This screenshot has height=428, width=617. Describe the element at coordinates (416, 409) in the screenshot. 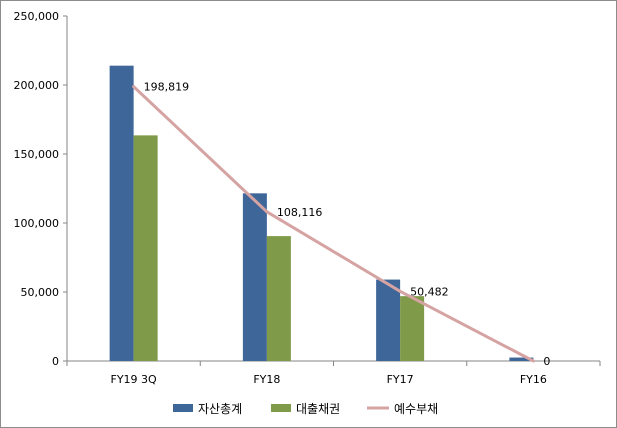

I see `legend-label: 예수부채` at that location.